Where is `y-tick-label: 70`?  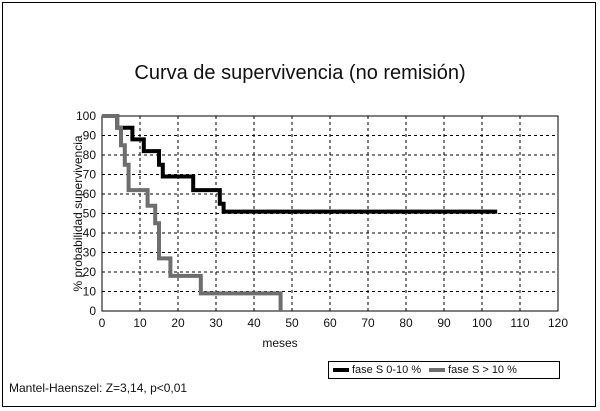 y-tick-label: 70 is located at coordinates (90, 175).